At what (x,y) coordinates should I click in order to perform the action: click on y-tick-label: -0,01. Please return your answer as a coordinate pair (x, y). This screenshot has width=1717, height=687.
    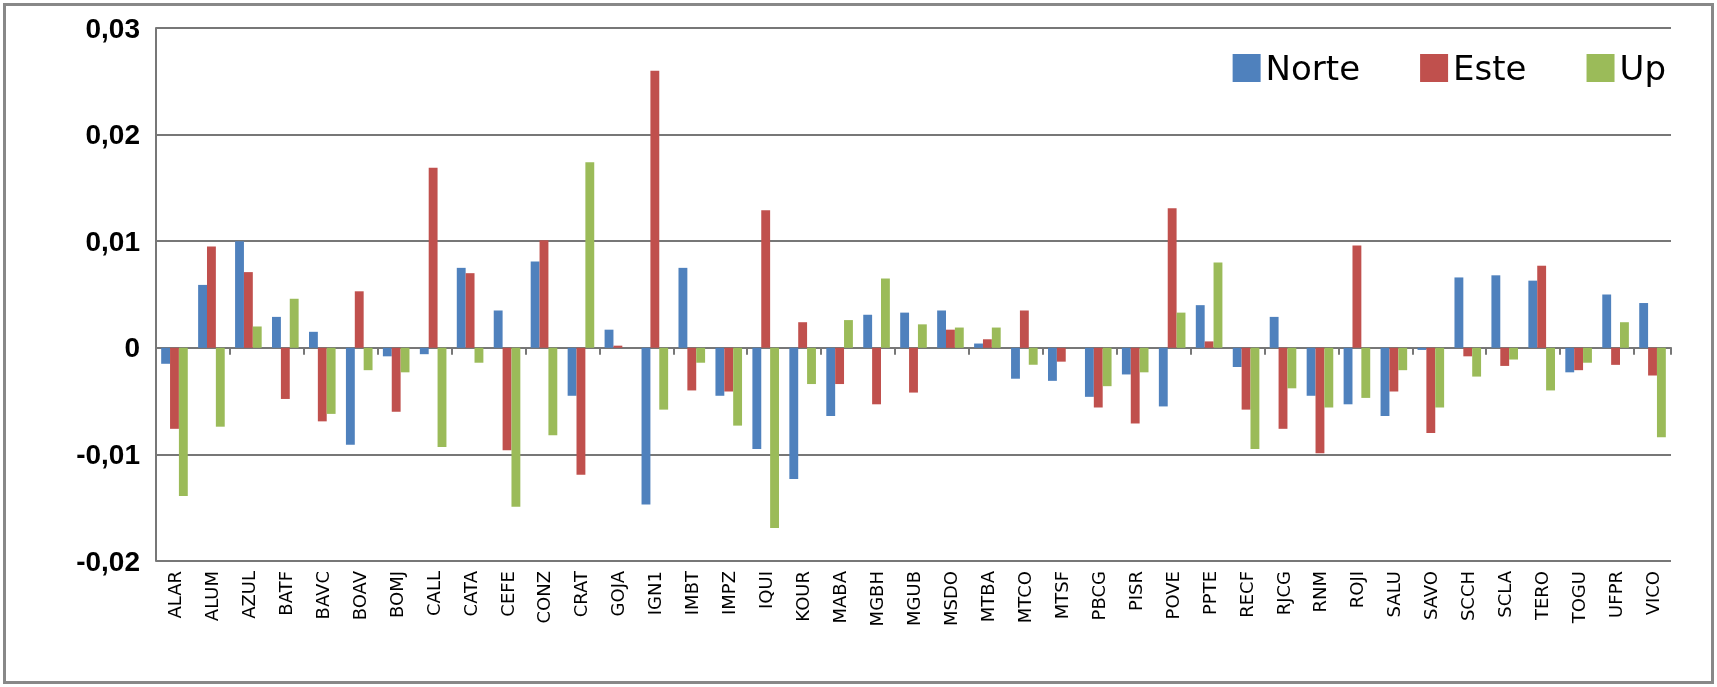
    Looking at the image, I should click on (108, 454).